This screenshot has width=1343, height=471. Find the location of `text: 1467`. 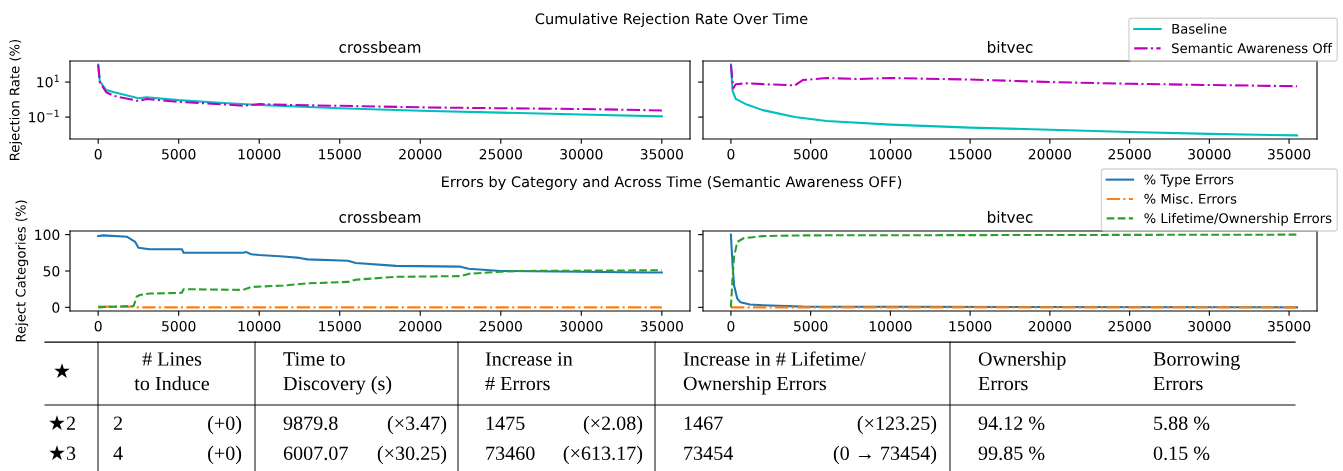

text: 1467 is located at coordinates (703, 423).